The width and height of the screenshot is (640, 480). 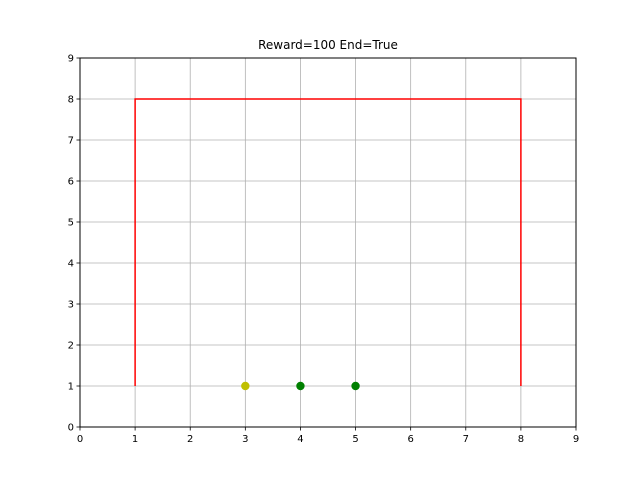 What do you see at coordinates (71, 59) in the screenshot?
I see `y-tick-label: 9` at bounding box center [71, 59].